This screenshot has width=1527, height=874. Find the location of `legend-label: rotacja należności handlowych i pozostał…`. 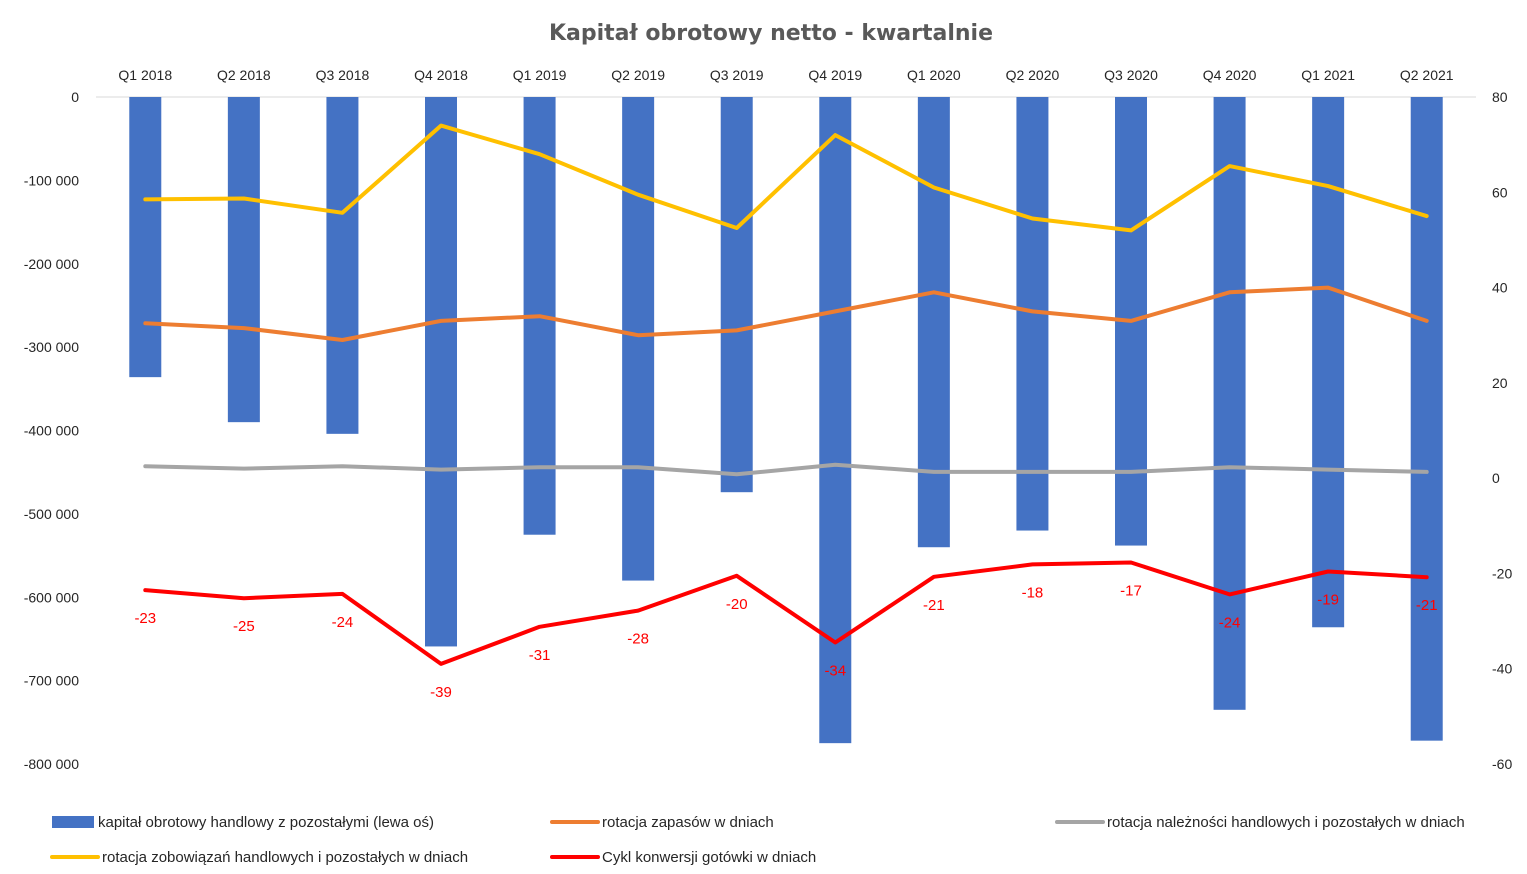

legend-label: rotacja należności handlowych i pozostał… is located at coordinates (1286, 822).